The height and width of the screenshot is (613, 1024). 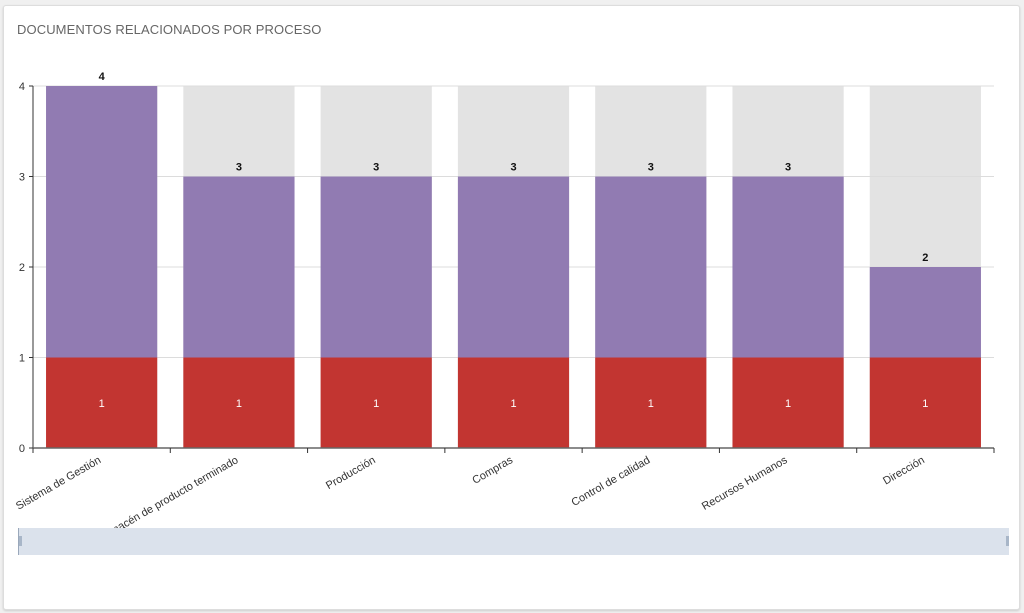 I want to click on x-tick-label: Recursos Humanos, so click(x=745, y=483).